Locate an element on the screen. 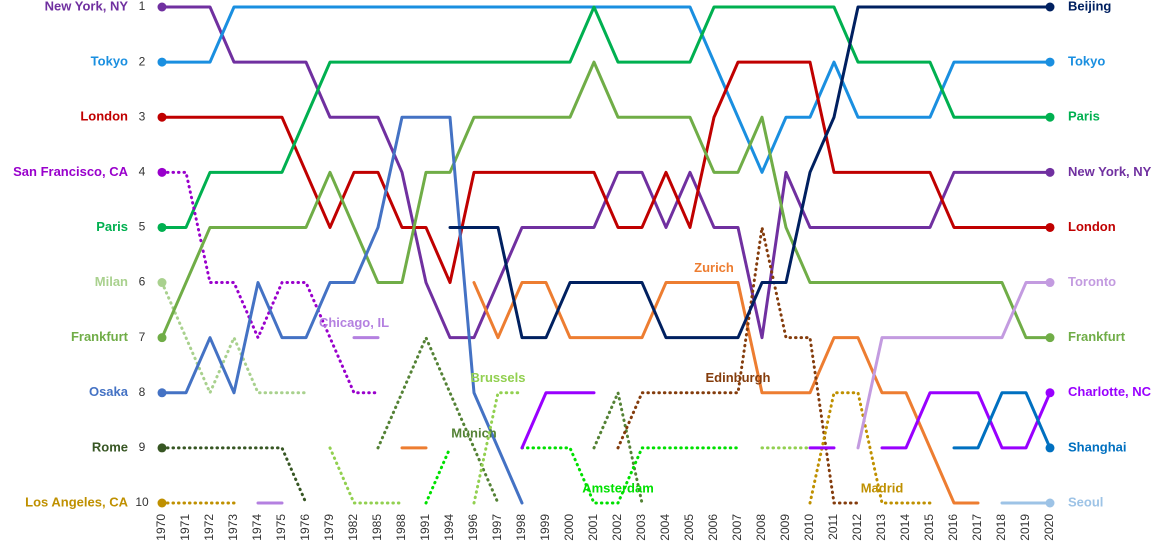 This screenshot has height=551, width=1166. x-tick-label: 2018 is located at coordinates (1001, 527).